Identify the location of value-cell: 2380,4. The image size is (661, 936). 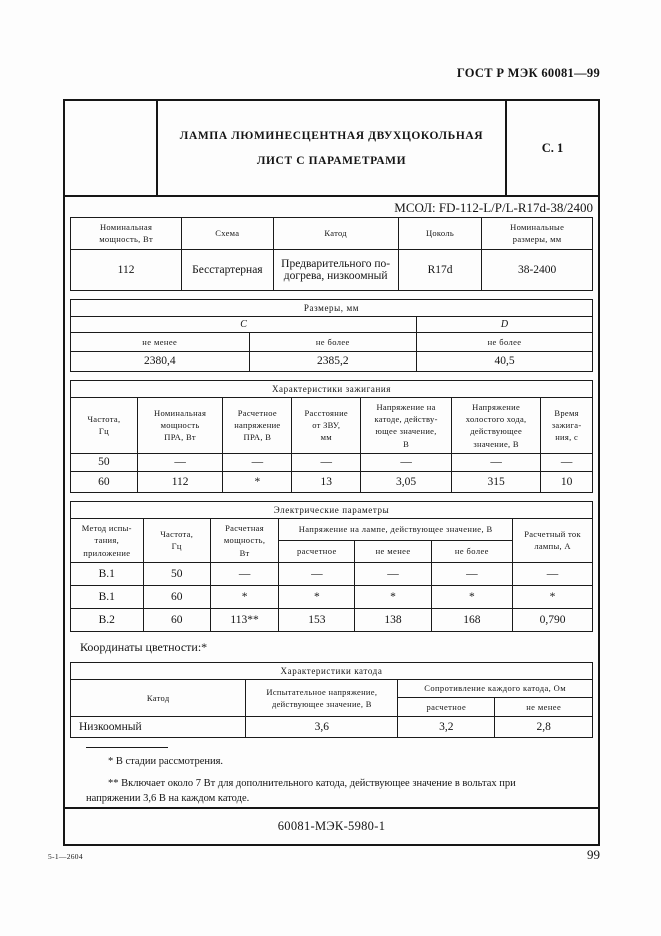
(160, 361).